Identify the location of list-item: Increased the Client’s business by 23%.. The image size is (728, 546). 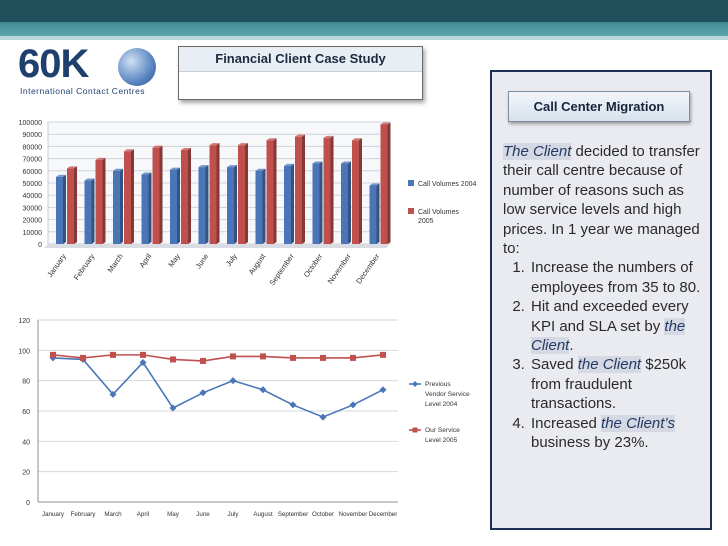
(618, 433).